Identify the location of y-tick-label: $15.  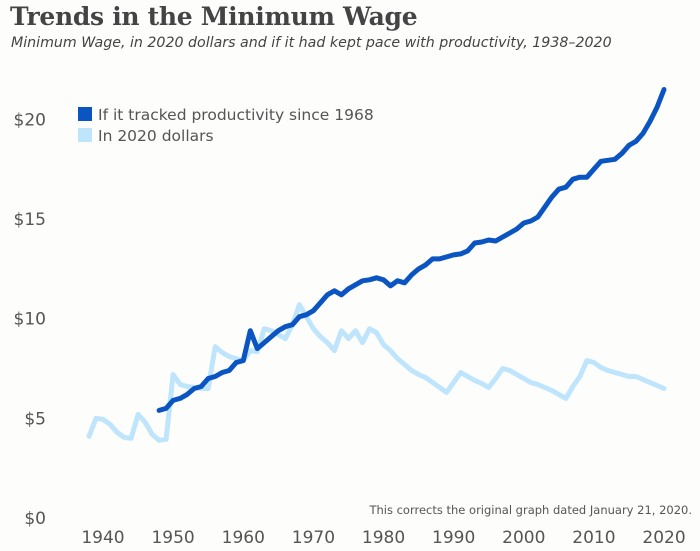
(30, 220).